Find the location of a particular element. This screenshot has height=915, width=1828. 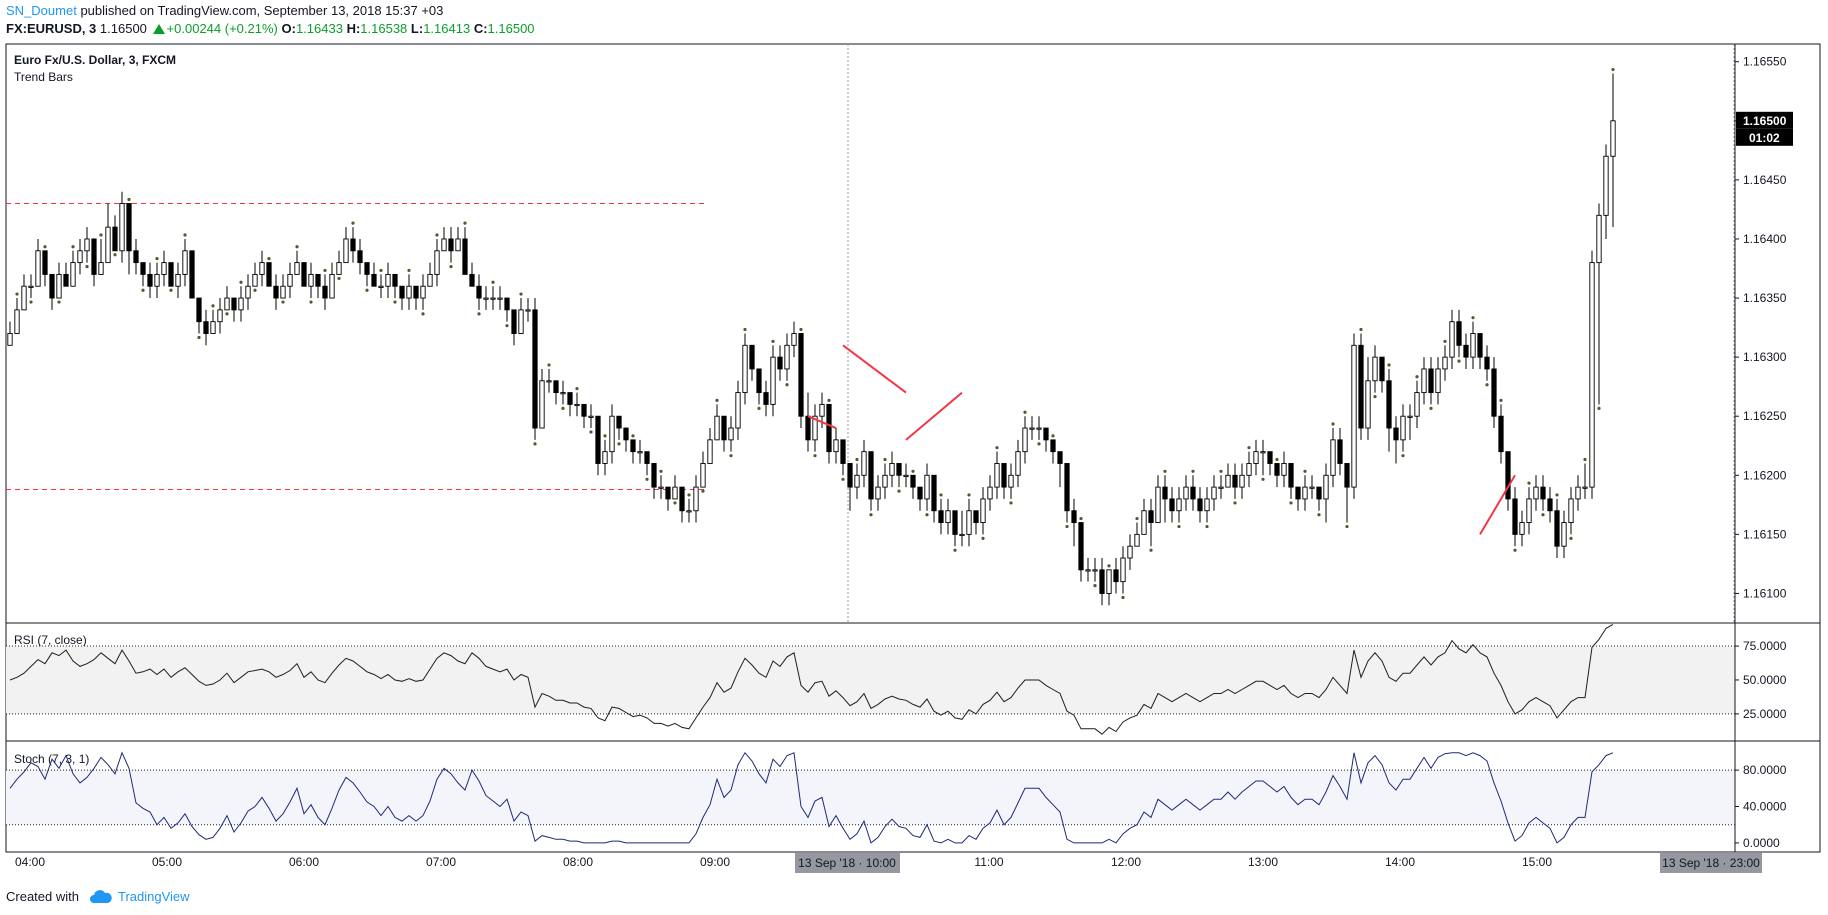

tradingview-brand: TradingView is located at coordinates (154, 896).